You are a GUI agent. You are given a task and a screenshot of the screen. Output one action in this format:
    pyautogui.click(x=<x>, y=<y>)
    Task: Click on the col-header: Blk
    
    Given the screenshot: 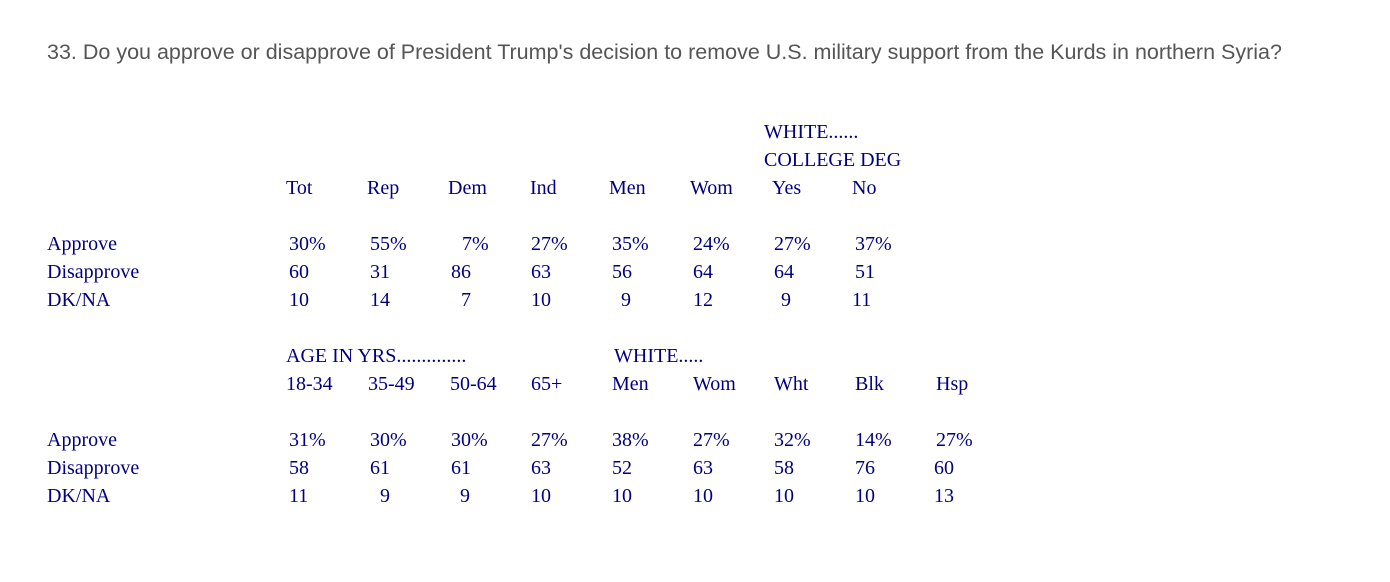 What is the action you would take?
    pyautogui.click(x=869, y=384)
    